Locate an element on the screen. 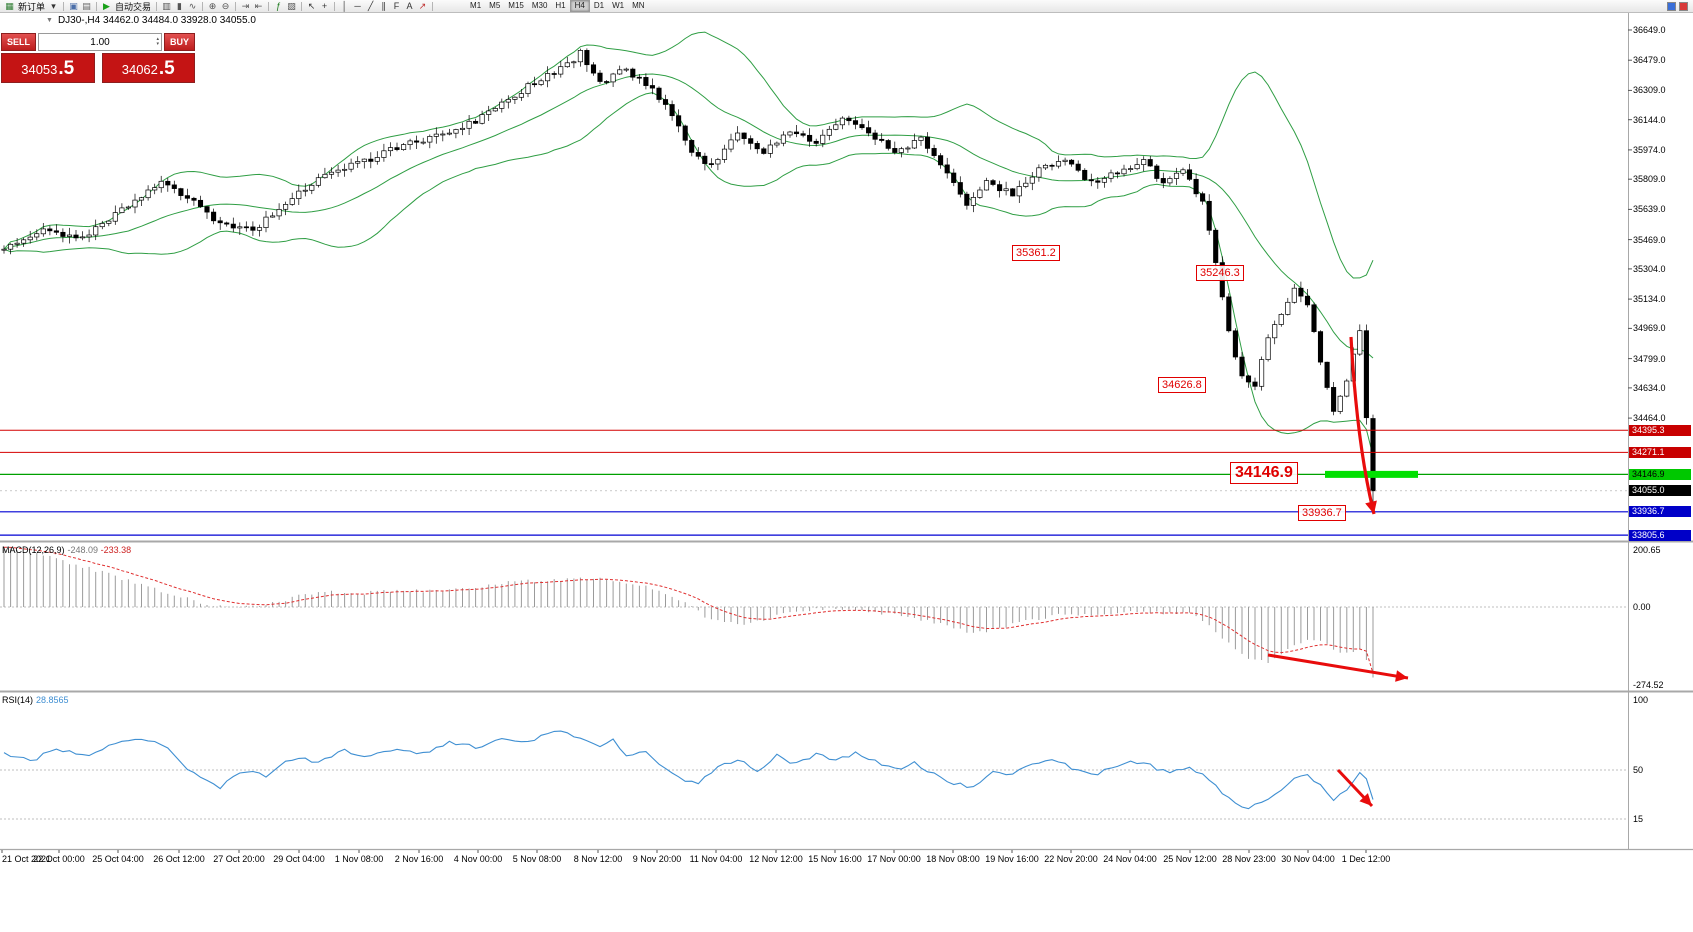 Image resolution: width=1693 pixels, height=932 pixels. time-axis-label: 22 Oct 00:00 is located at coordinates (59, 859).